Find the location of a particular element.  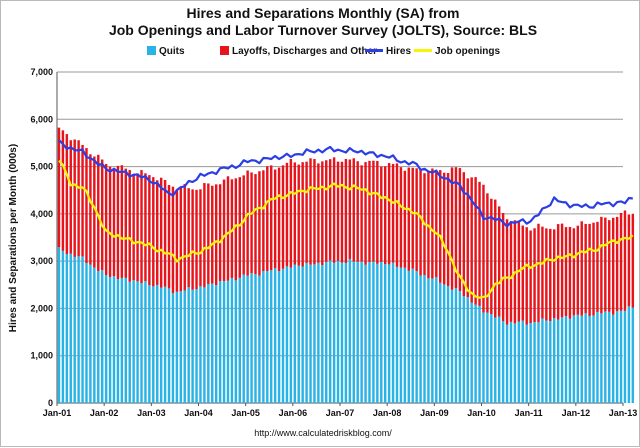

x-tick-label: Jan-05 is located at coordinates (245, 413).